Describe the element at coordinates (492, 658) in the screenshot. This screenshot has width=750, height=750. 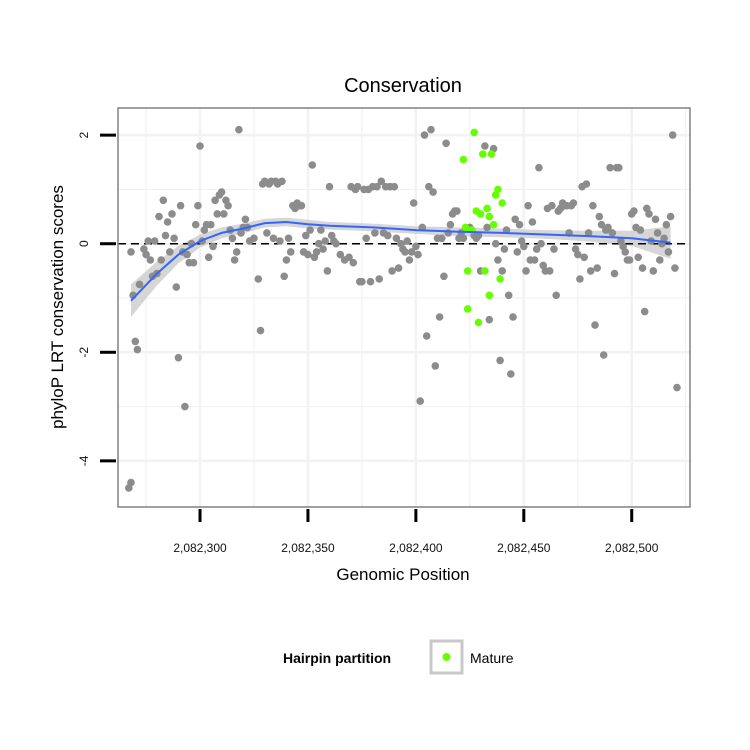
I see `legend-label-mature: Mature` at that location.